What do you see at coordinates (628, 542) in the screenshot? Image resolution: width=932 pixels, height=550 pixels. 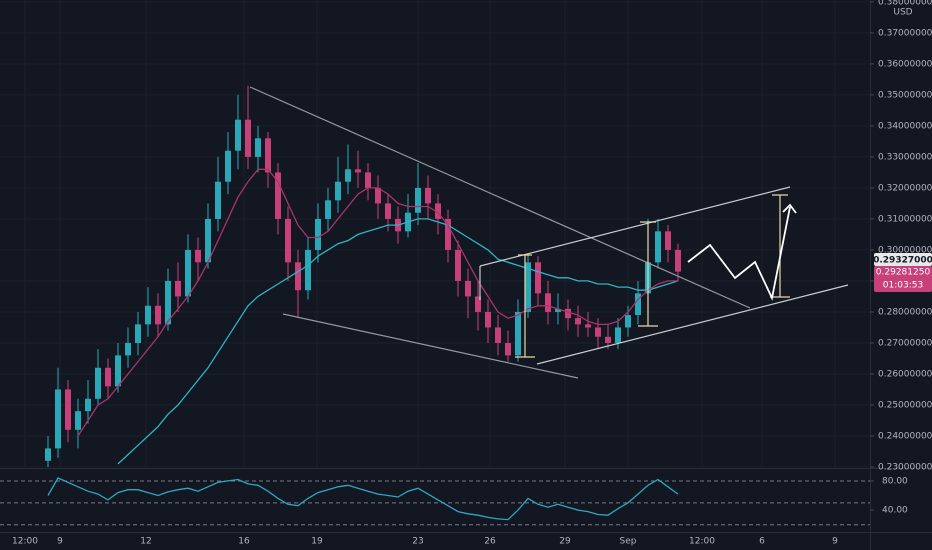 I see `x-tick-label: Sep` at bounding box center [628, 542].